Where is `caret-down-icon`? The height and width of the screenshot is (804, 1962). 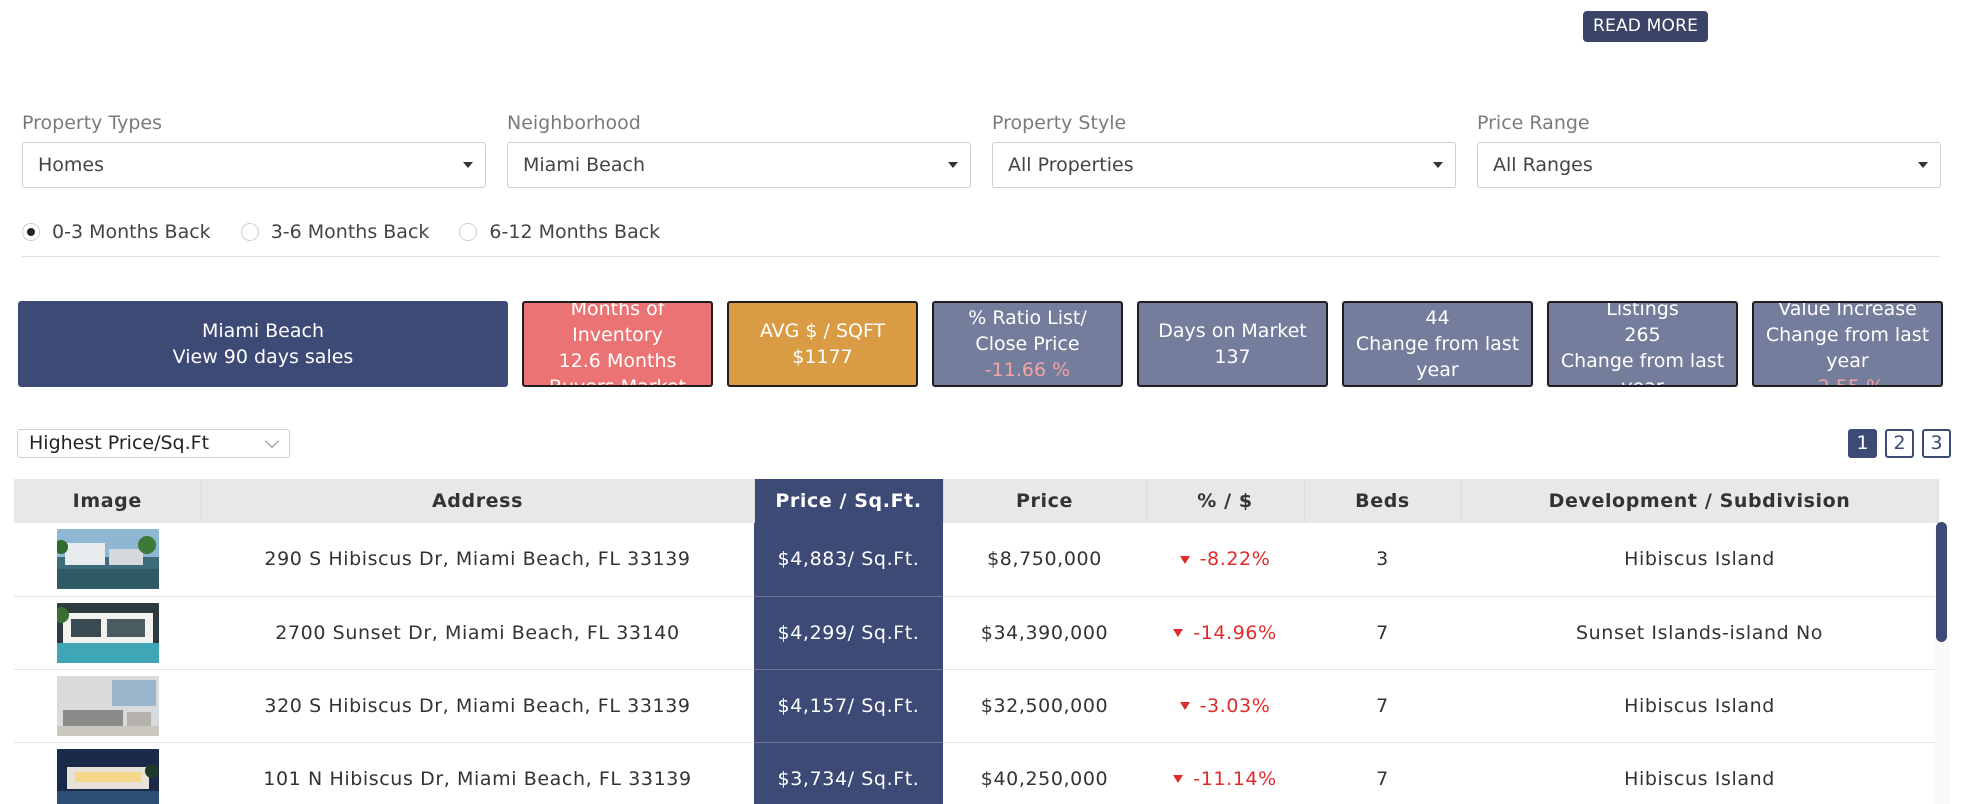 caret-down-icon is located at coordinates (1923, 165).